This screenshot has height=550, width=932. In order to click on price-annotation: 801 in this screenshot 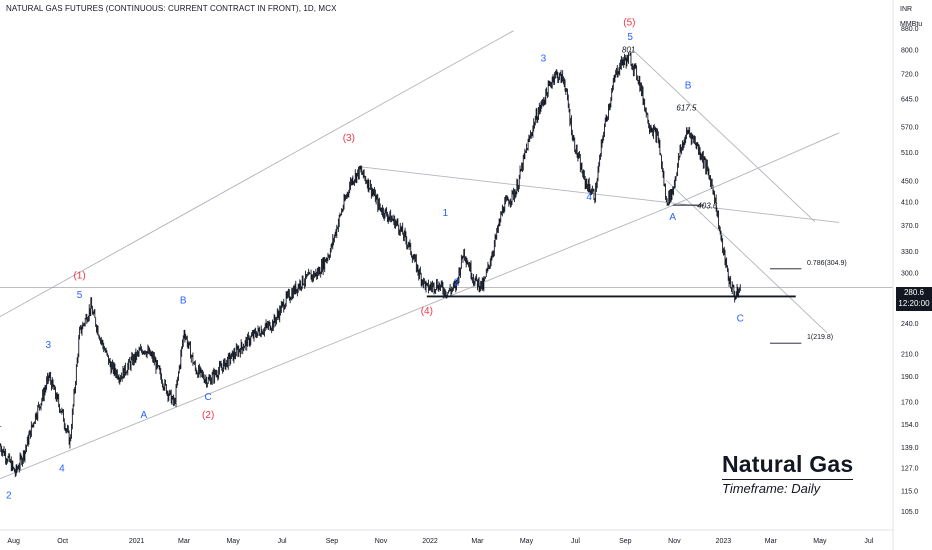, I will do `click(628, 50)`.